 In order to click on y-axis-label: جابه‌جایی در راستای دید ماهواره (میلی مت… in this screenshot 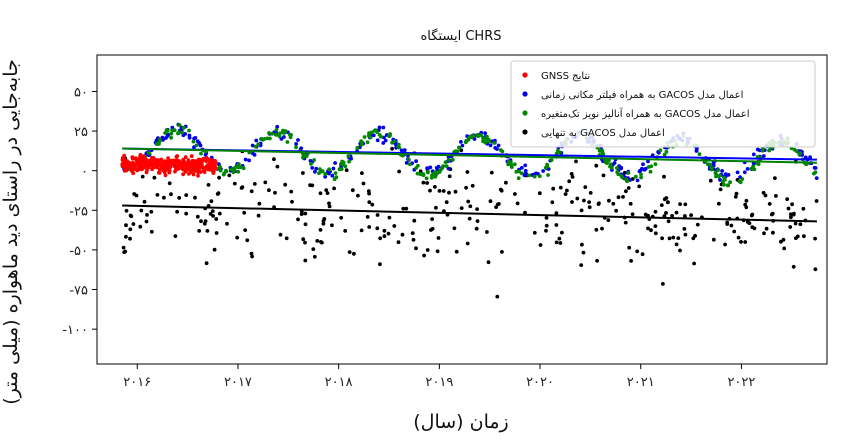, I will do `click(11, 232)`.